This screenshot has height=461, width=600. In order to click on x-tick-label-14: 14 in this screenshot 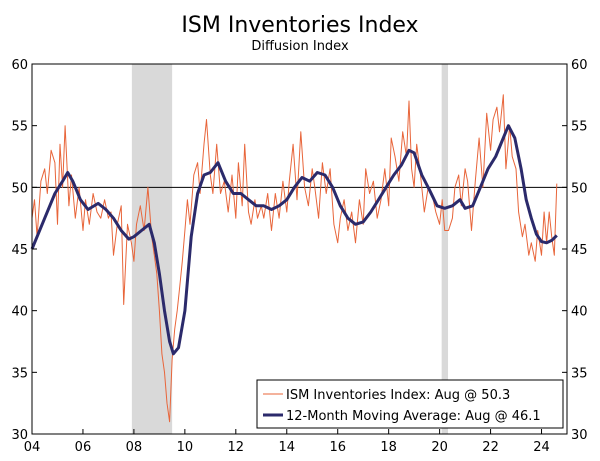, I will do `click(286, 447)`.